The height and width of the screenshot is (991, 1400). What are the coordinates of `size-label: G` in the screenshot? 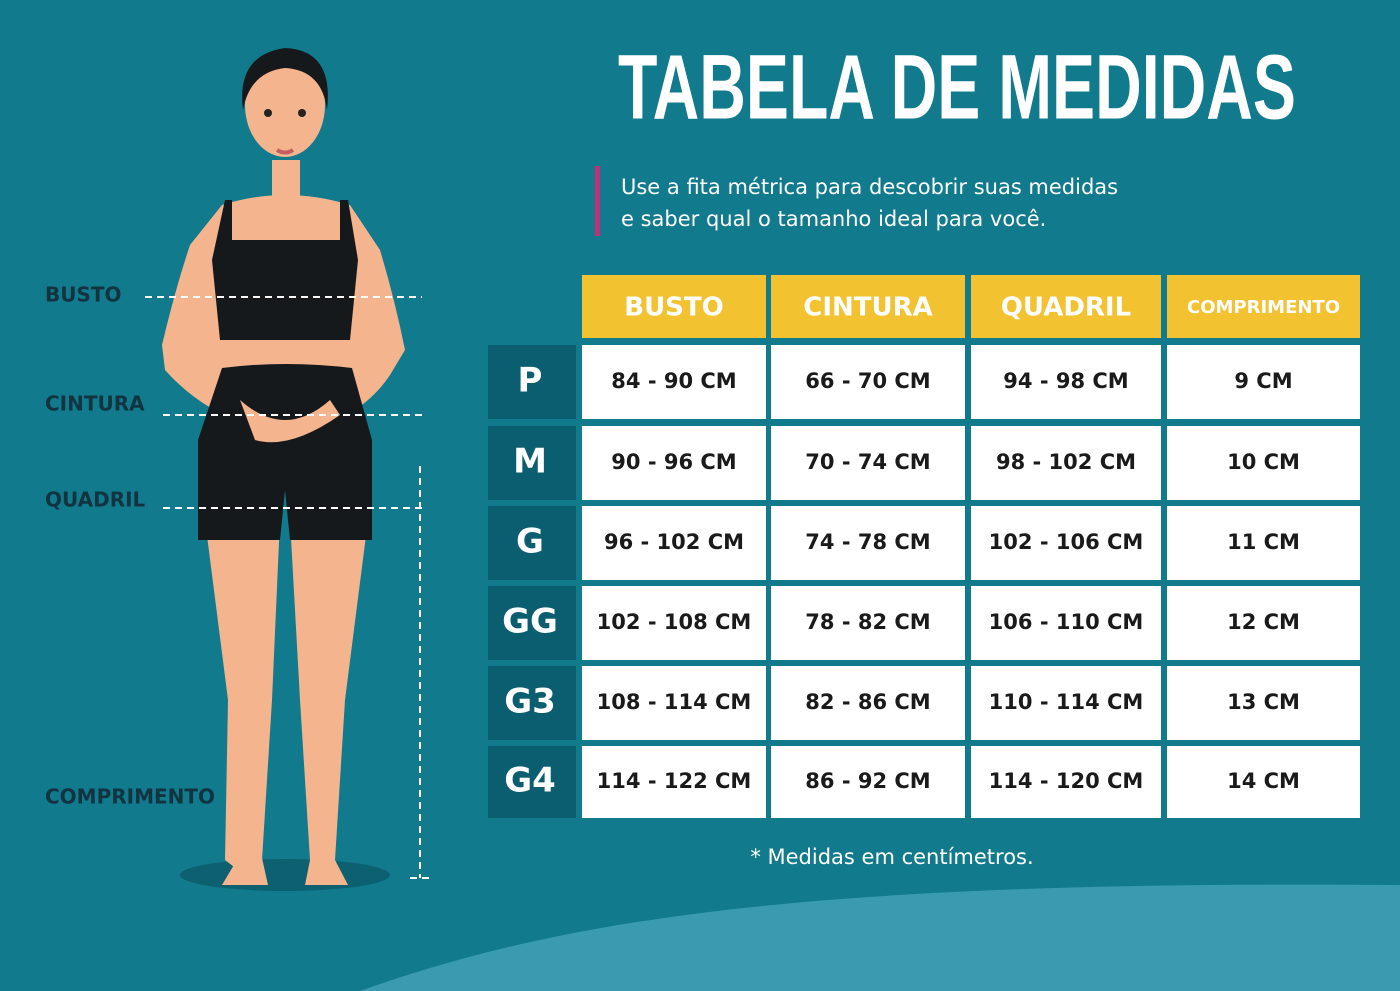 It's located at (530, 542).